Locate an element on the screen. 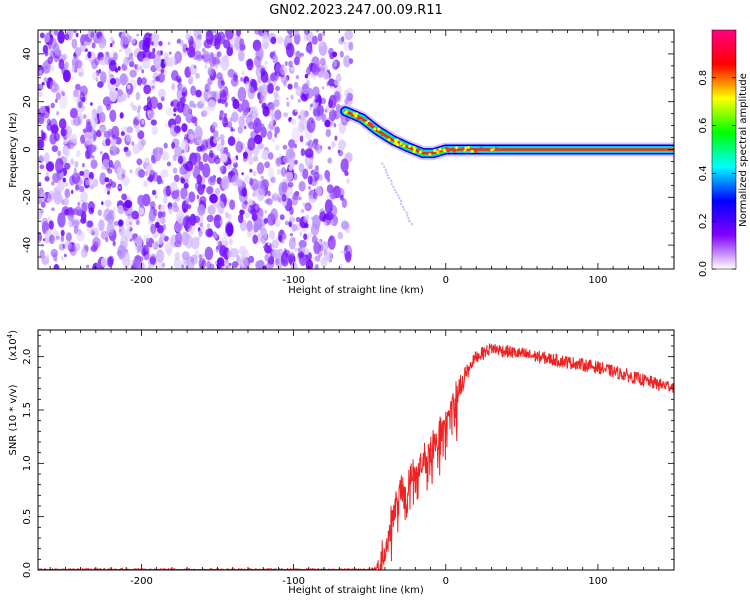 Image resolution: width=750 pixels, height=600 pixels. colorbar-gradient is located at coordinates (724, 149).